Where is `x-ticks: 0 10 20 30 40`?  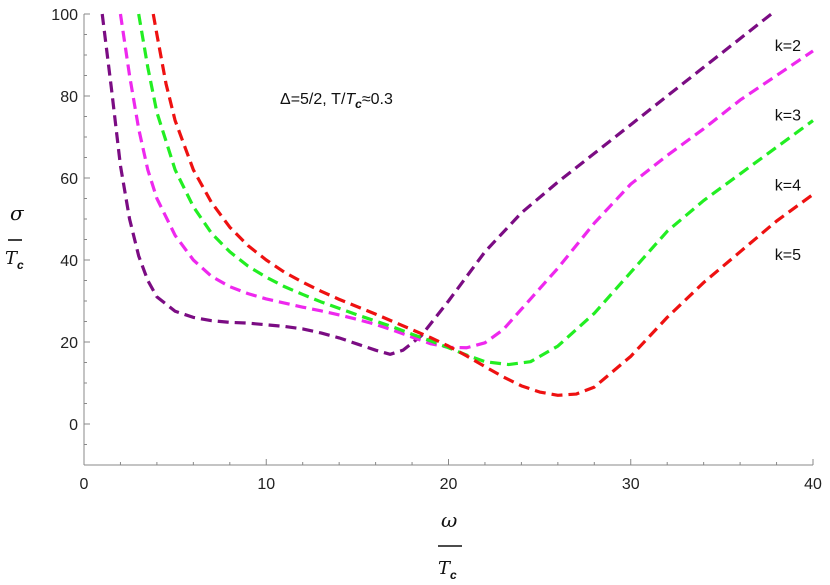
x-ticks: 0 10 20 30 40 is located at coordinates (451, 476).